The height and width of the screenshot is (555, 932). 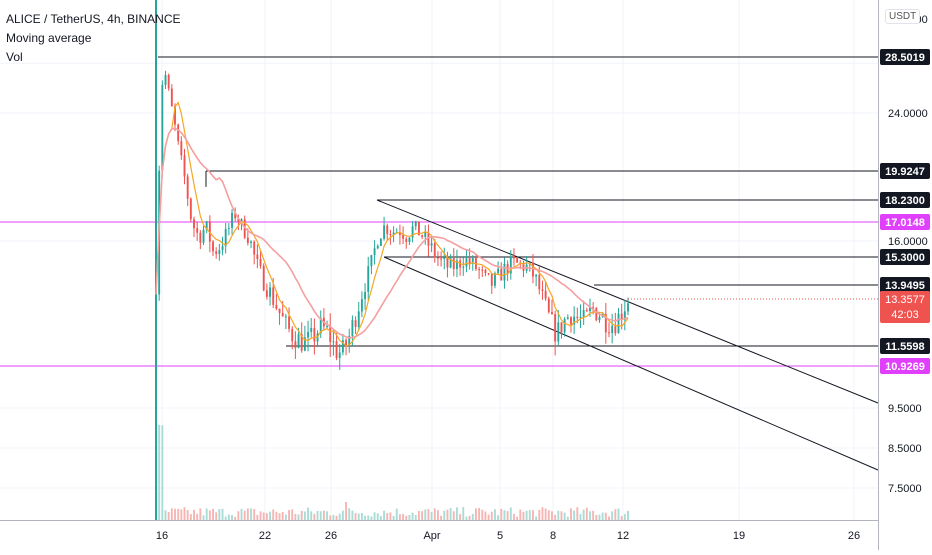 I want to click on currency-selector: USDT, so click(x=903, y=16).